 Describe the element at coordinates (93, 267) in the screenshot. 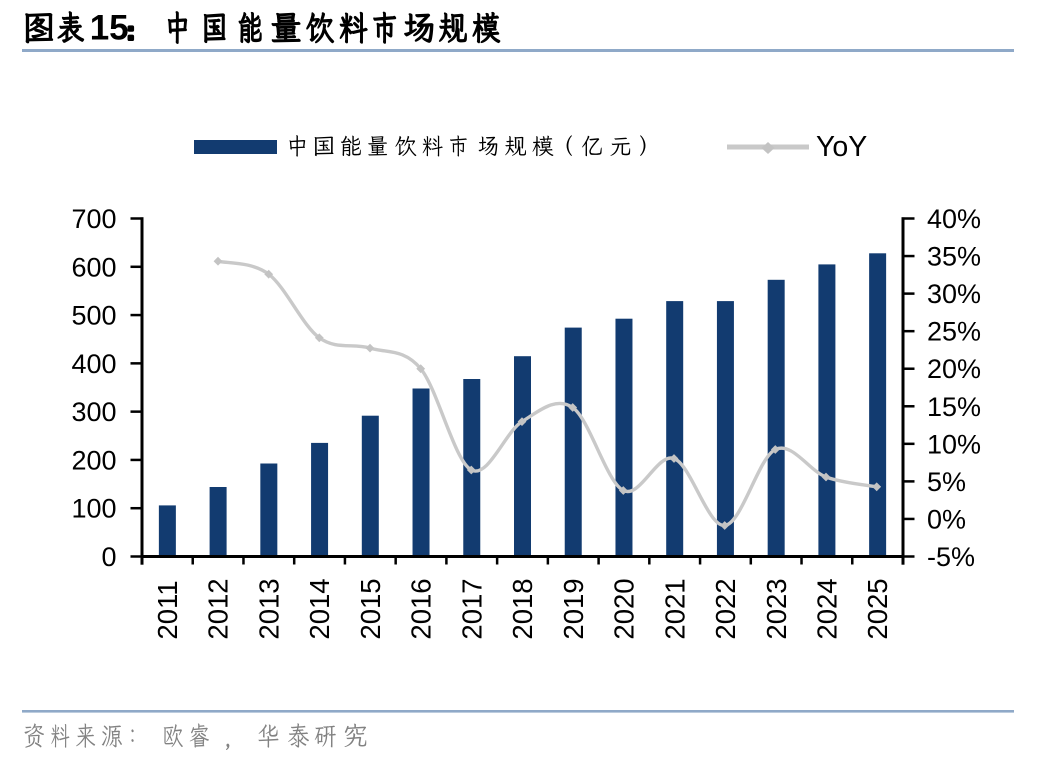

I see `svg-text: 600` at that location.